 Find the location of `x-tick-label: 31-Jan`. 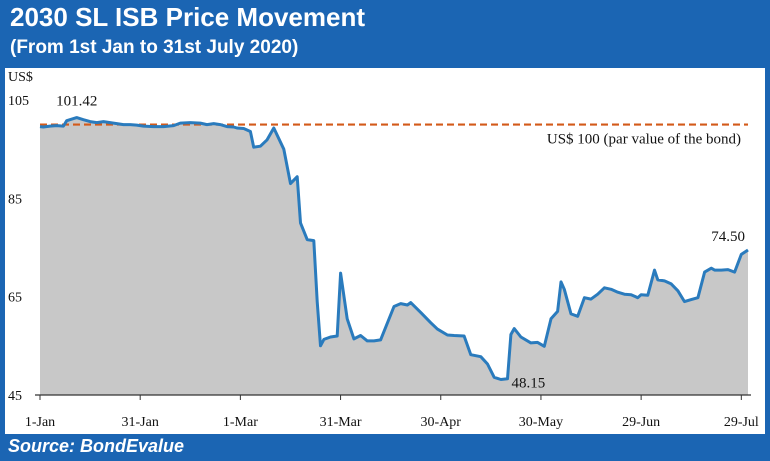

x-tick-label: 31-Jan is located at coordinates (140, 422).